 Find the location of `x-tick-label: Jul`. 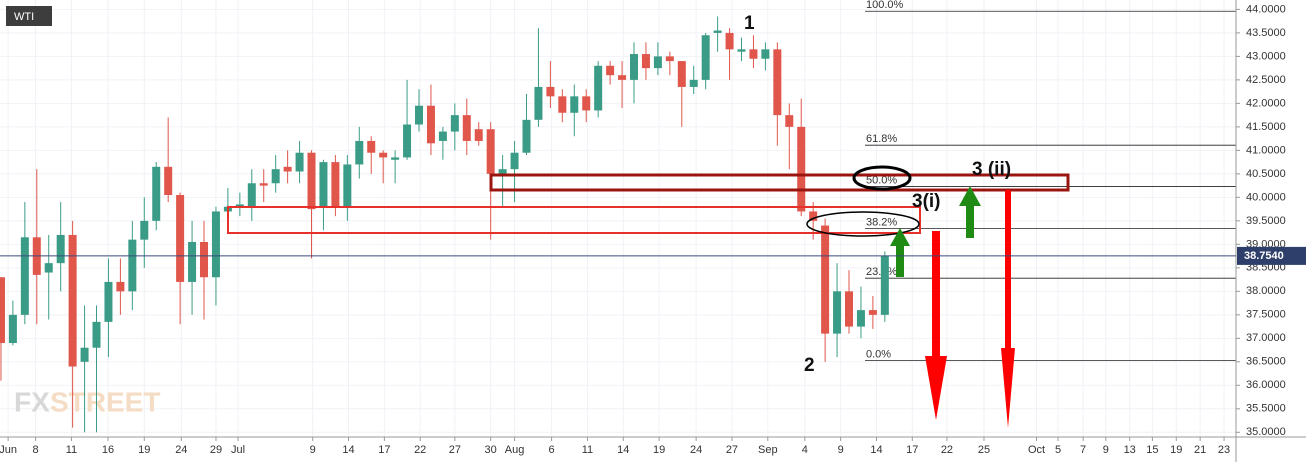

x-tick-label: Jul is located at coordinates (238, 450).